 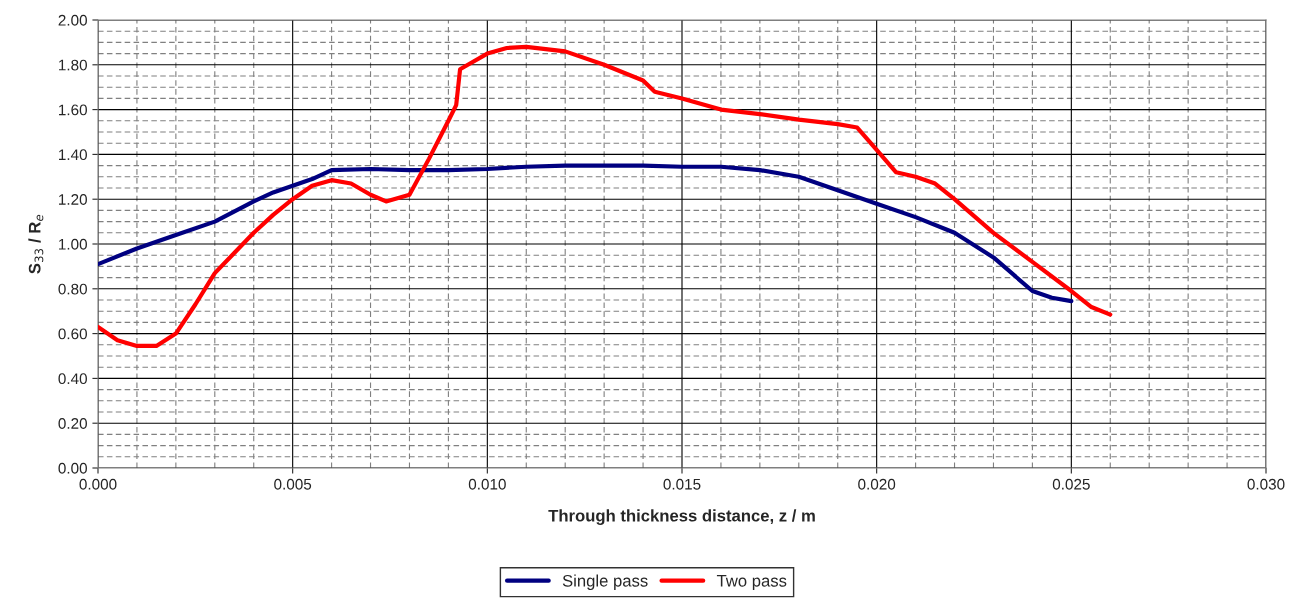 I want to click on x-tick-label: 0.005, so click(x=293, y=484).